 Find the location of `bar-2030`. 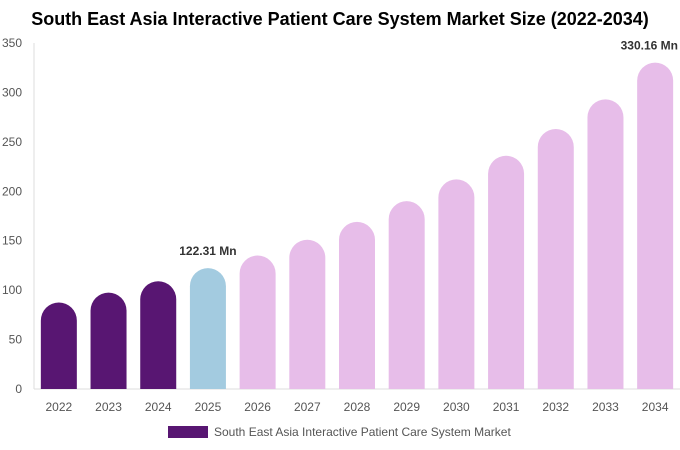

bar-2030 is located at coordinates (456, 284).